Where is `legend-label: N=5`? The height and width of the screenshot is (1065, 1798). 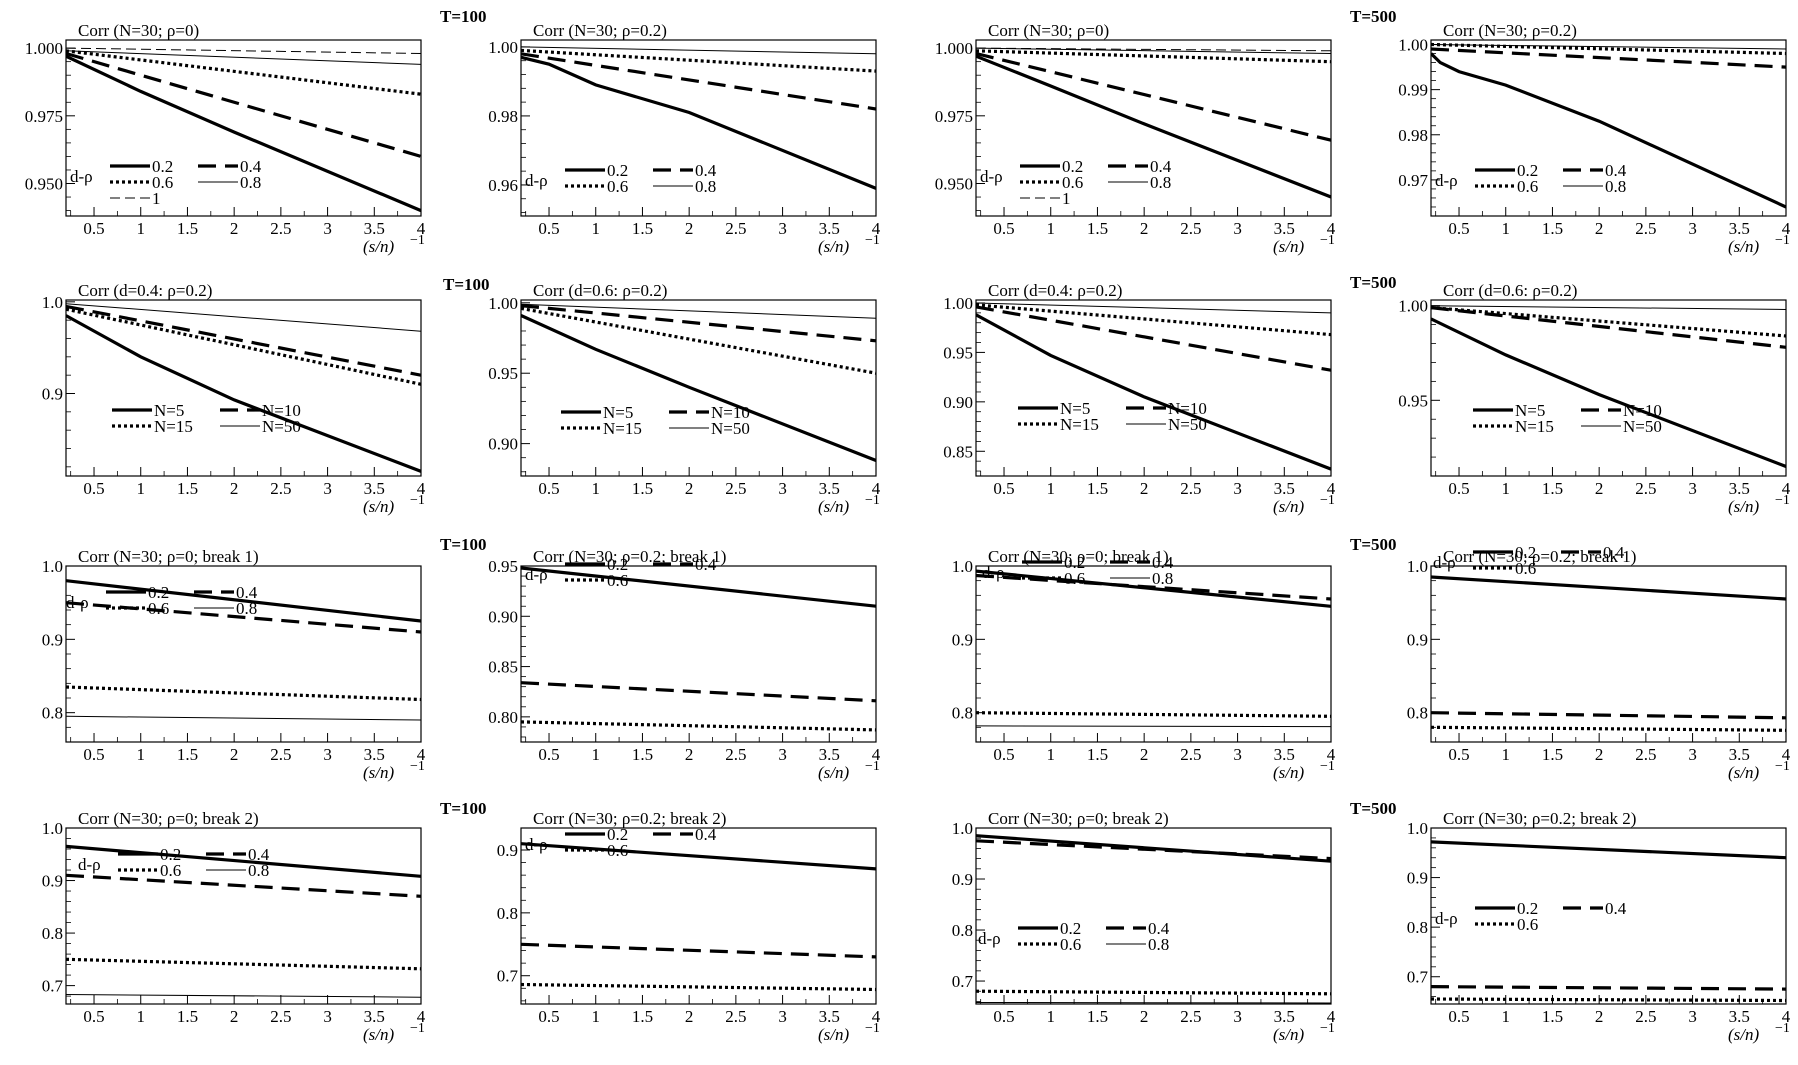
legend-label: N=5 is located at coordinates (1530, 410).